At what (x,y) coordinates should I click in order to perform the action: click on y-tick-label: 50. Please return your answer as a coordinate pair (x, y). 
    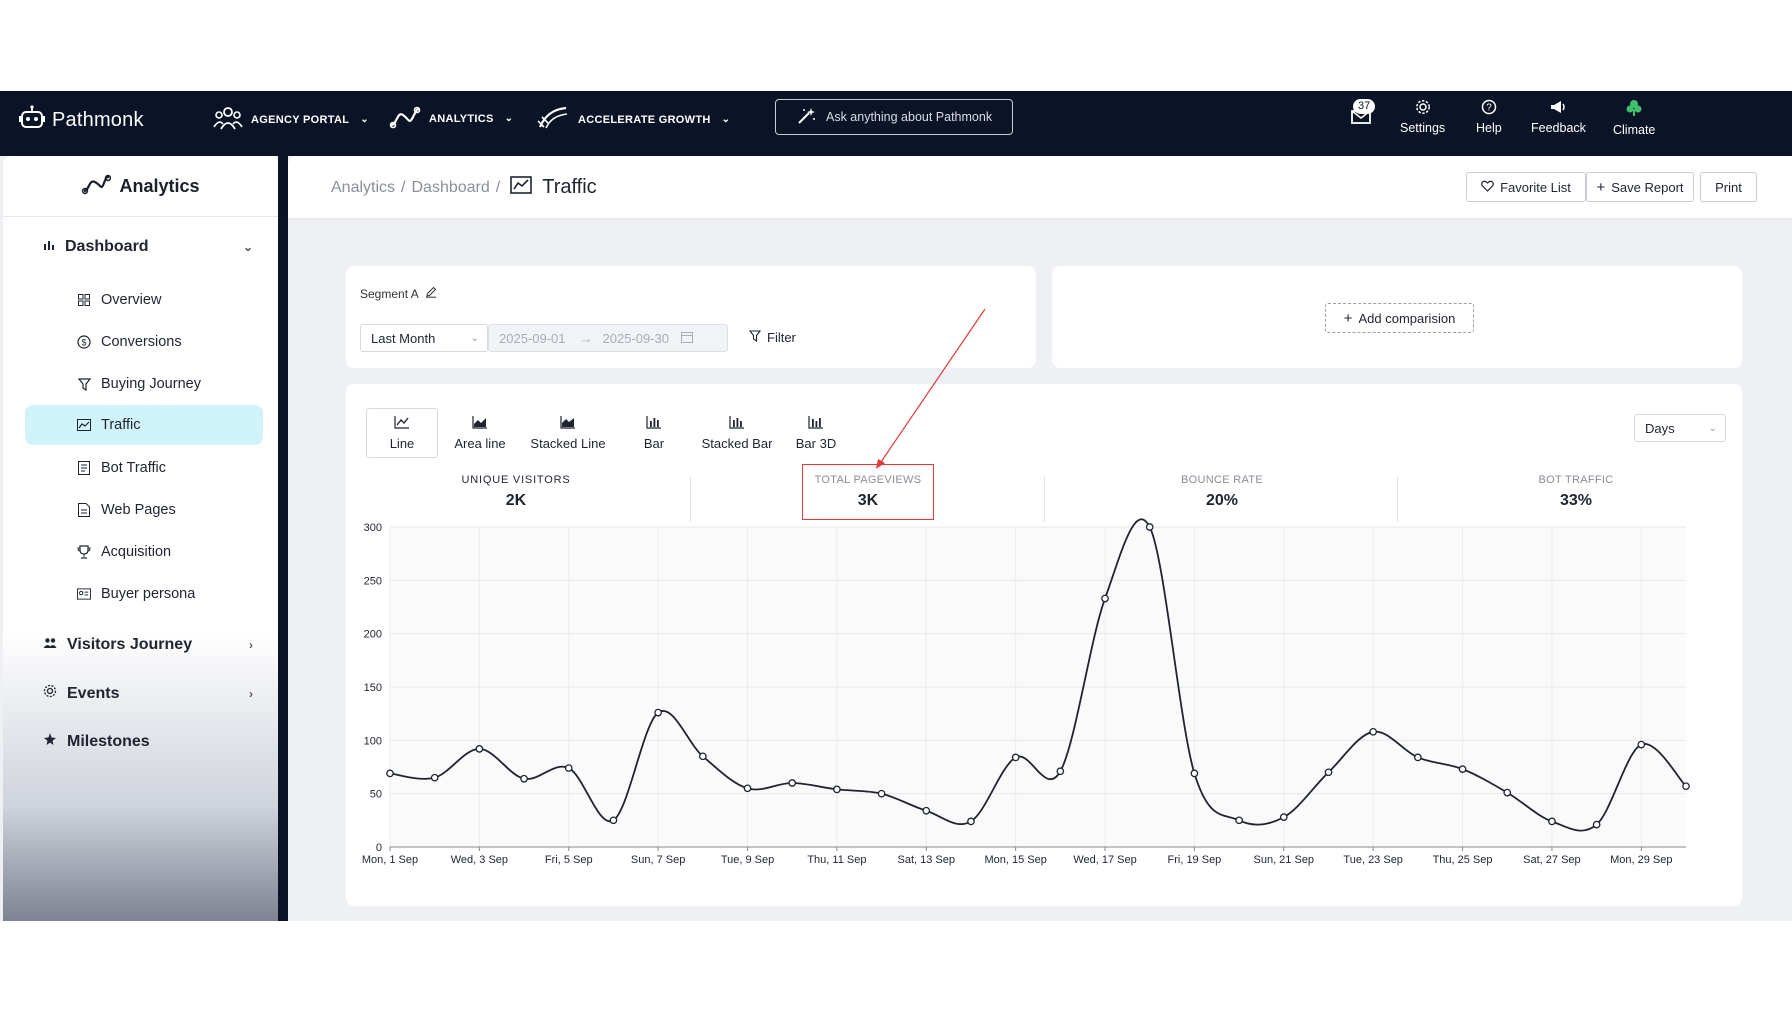
    Looking at the image, I should click on (376, 795).